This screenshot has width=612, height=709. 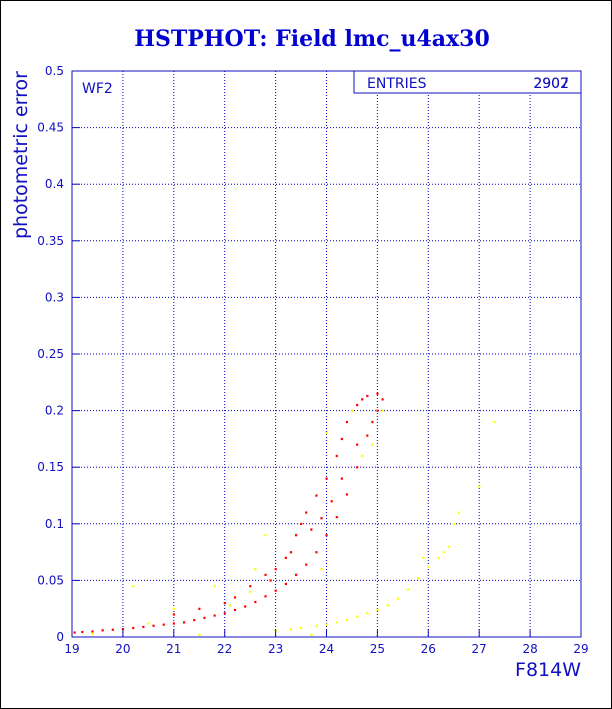 I want to click on y-tick-label: 0.4, so click(x=54, y=184).